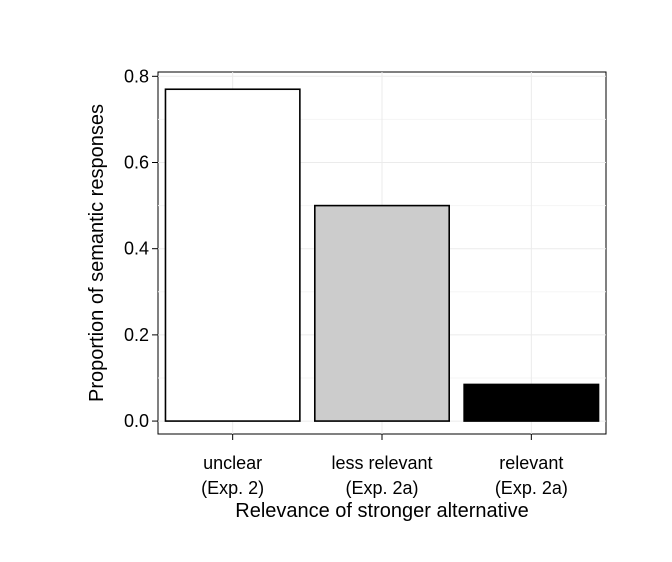 This screenshot has width=672, height=562. What do you see at coordinates (381, 463) in the screenshot?
I see `x-tick-label: less relevant` at bounding box center [381, 463].